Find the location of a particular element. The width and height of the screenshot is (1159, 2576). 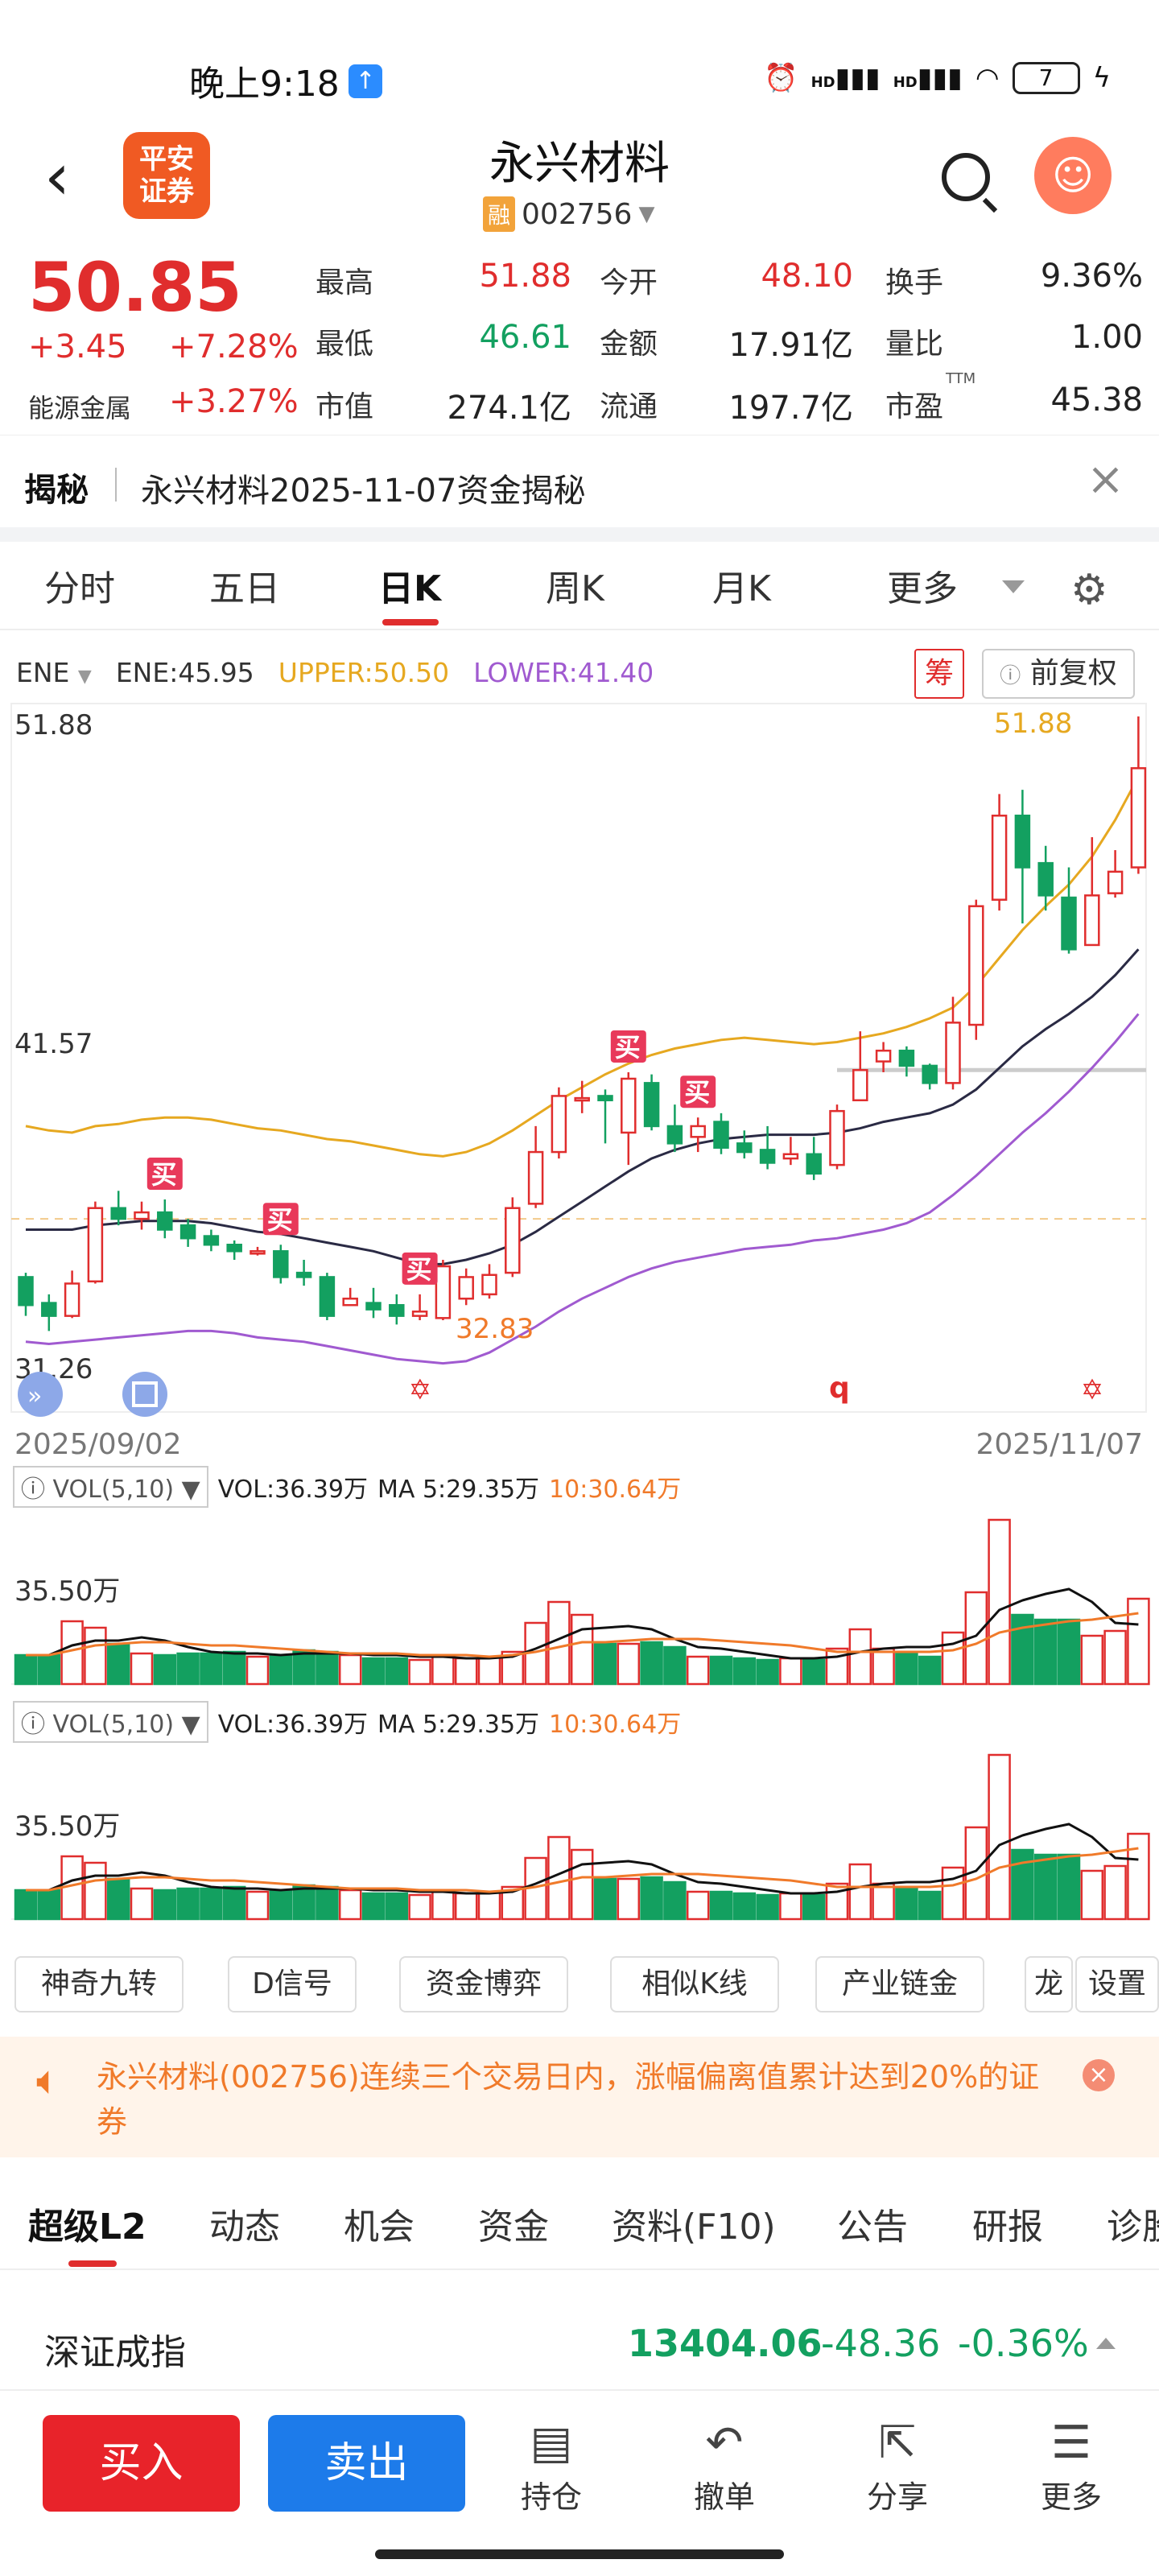

buy-marker: 买 is located at coordinates (164, 1174).